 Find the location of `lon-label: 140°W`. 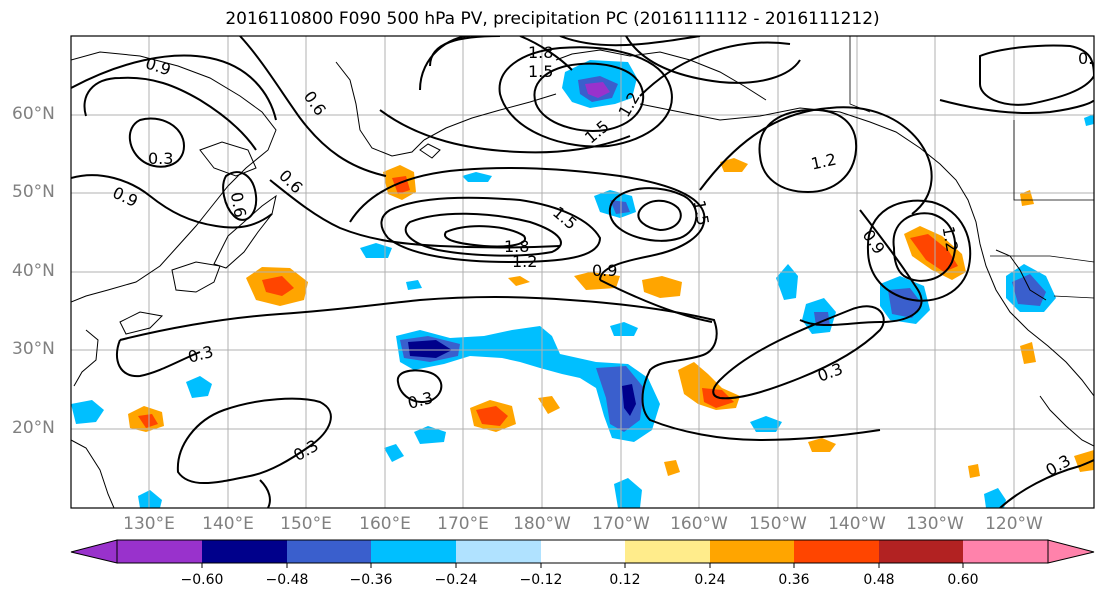

lon-label: 140°W is located at coordinates (857, 524).